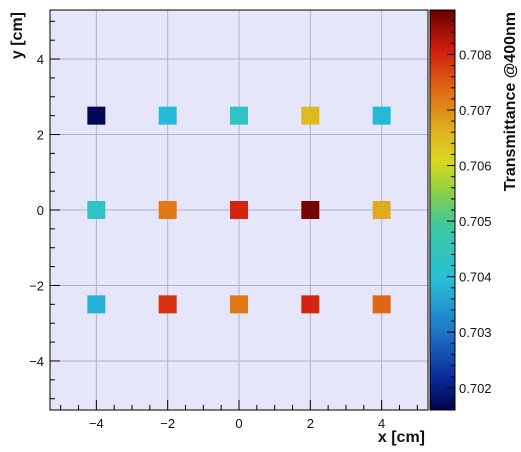  Describe the element at coordinates (451, 210) in the screenshot. I see `colorbar-ticks` at that location.